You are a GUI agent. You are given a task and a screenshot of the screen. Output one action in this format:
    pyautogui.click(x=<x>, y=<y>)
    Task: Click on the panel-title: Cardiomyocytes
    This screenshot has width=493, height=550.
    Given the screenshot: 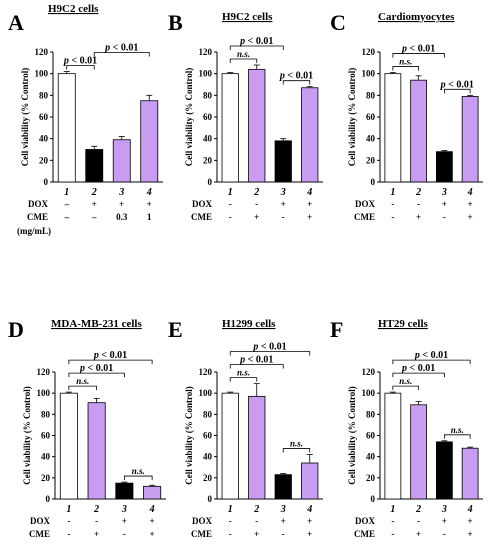 What is the action you would take?
    pyautogui.click(x=416, y=17)
    